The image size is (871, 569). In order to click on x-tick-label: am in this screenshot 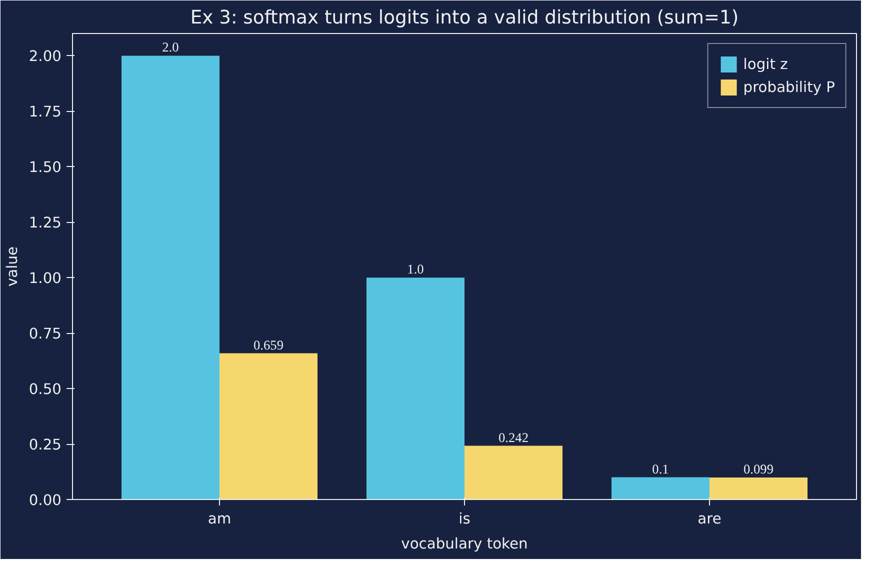, I will do `click(220, 519)`.